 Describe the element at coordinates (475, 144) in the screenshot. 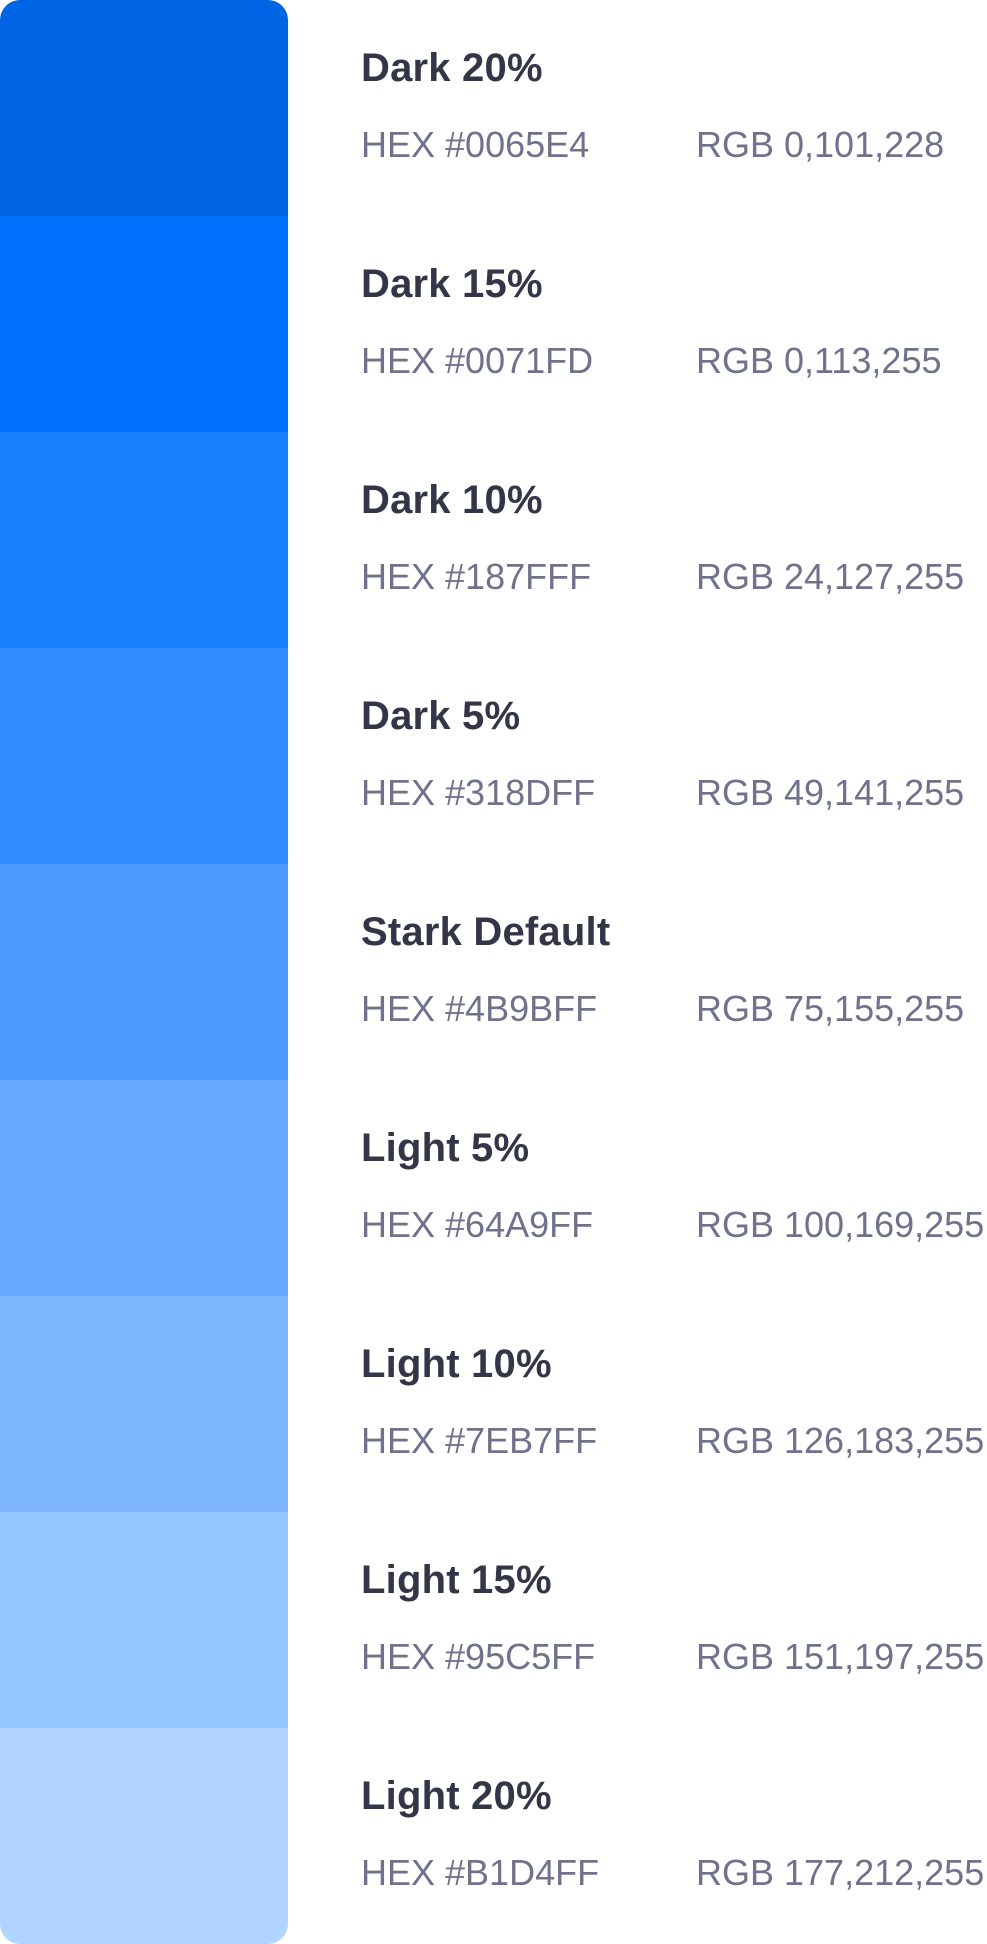

I see `swatch-hex: HEX #0065E4` at that location.